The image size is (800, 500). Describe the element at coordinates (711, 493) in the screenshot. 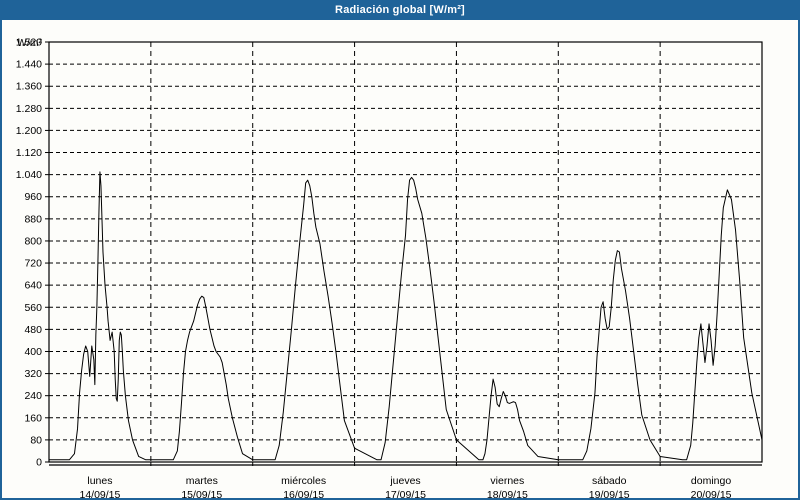

I see `x-axis-date-label: 20/09/15` at that location.